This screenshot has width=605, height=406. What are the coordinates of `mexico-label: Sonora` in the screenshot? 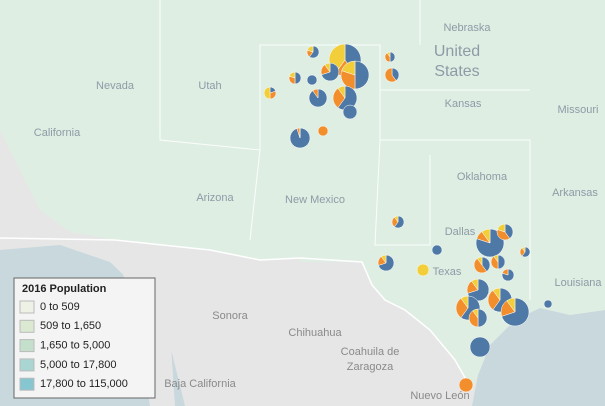 It's located at (230, 316).